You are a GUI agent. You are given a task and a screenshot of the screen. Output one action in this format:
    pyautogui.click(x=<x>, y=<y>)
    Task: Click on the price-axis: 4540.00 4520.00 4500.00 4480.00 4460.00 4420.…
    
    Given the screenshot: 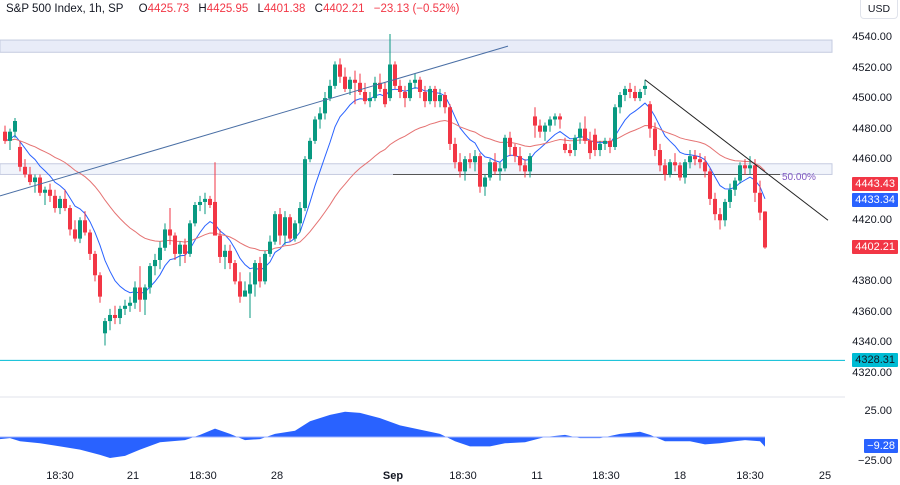 What is the action you would take?
    pyautogui.click(x=872, y=233)
    